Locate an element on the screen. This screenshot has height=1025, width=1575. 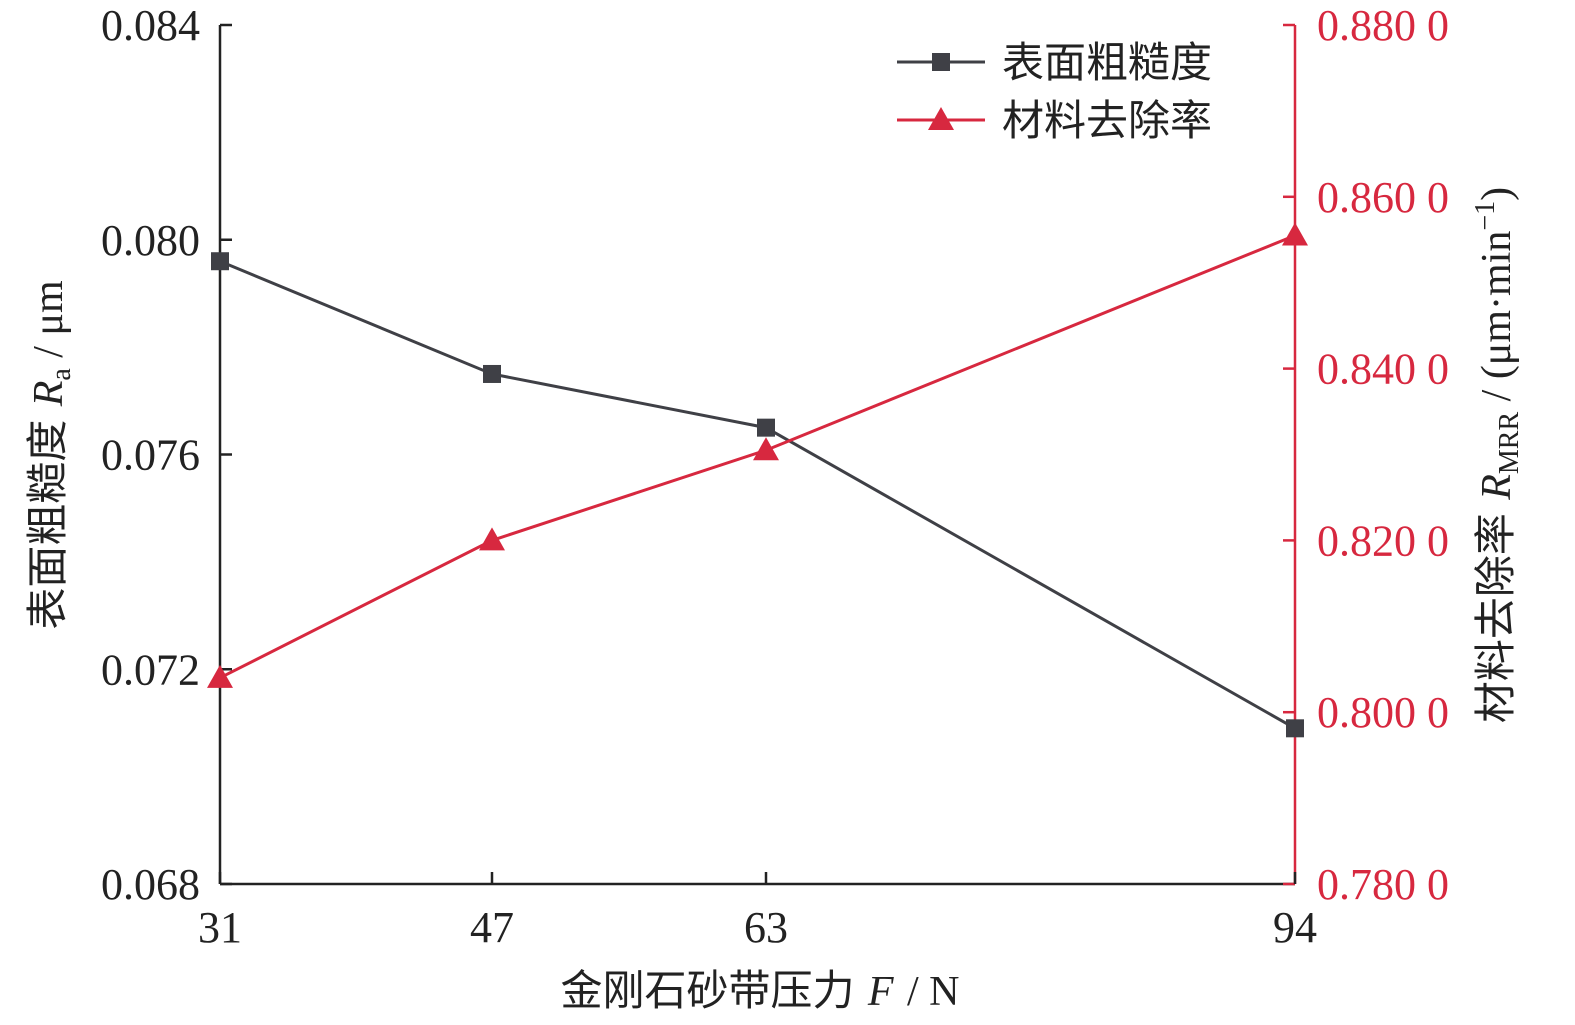
legend-item-1: 表面粗糙度 is located at coordinates (1054, 62).